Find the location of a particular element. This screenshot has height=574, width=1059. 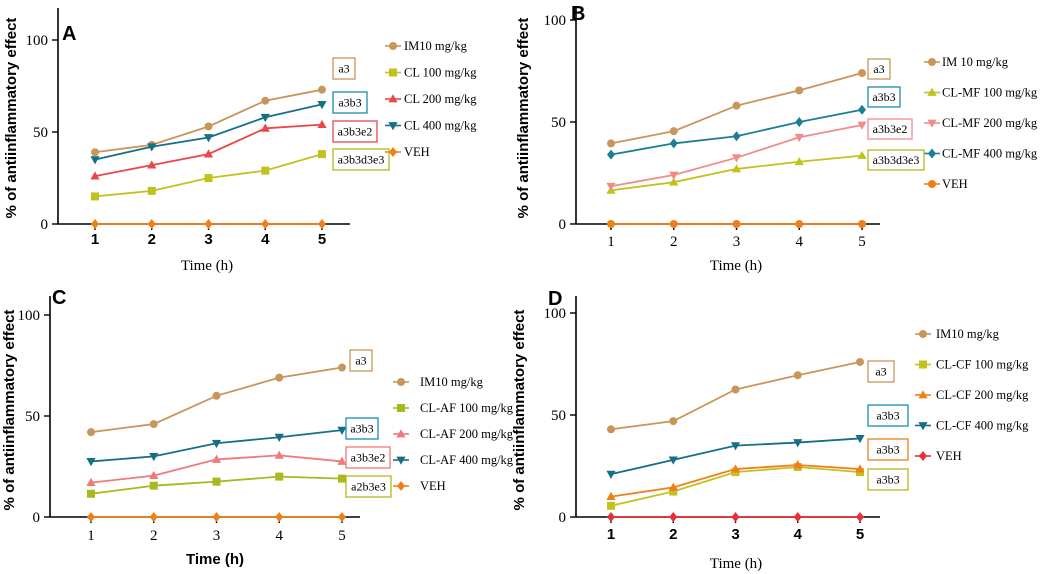

x-tick-label: 2 is located at coordinates (673, 534).